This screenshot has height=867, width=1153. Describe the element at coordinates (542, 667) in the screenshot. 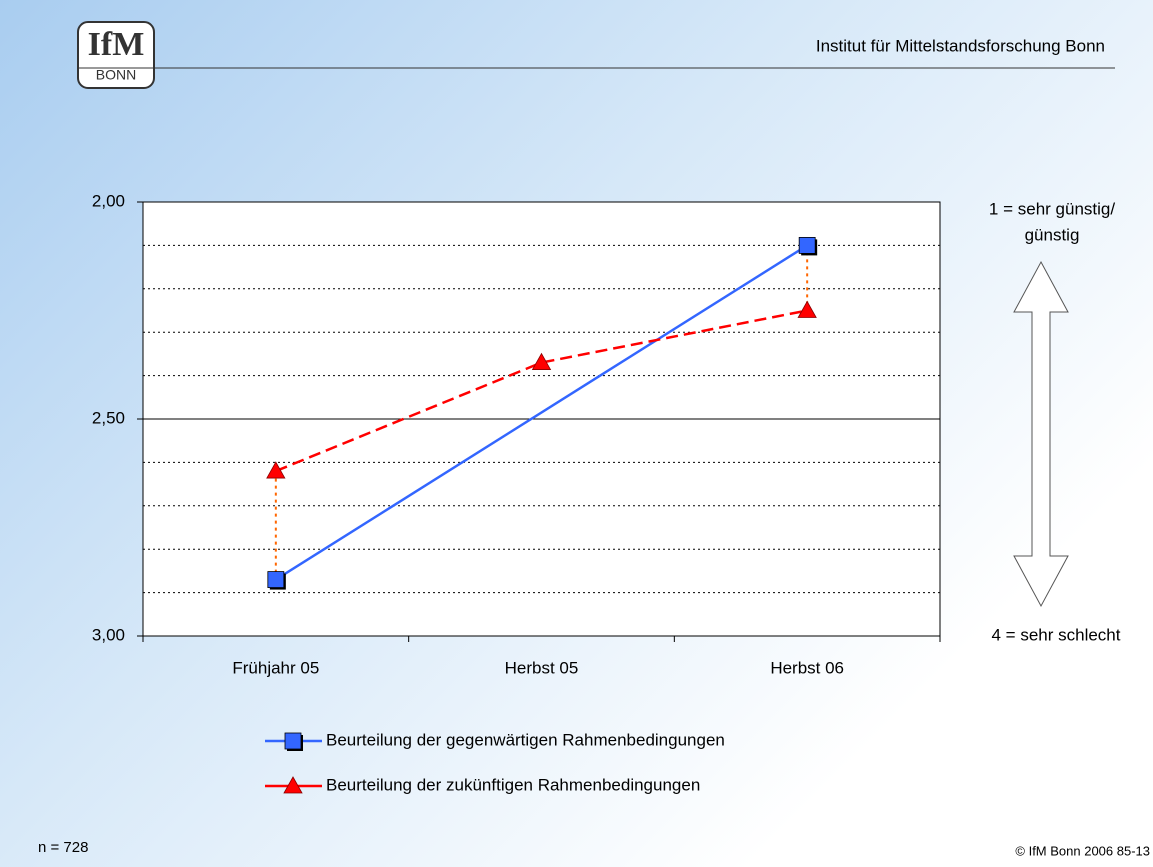

I see `x-tick-label: Herbst 05` at that location.